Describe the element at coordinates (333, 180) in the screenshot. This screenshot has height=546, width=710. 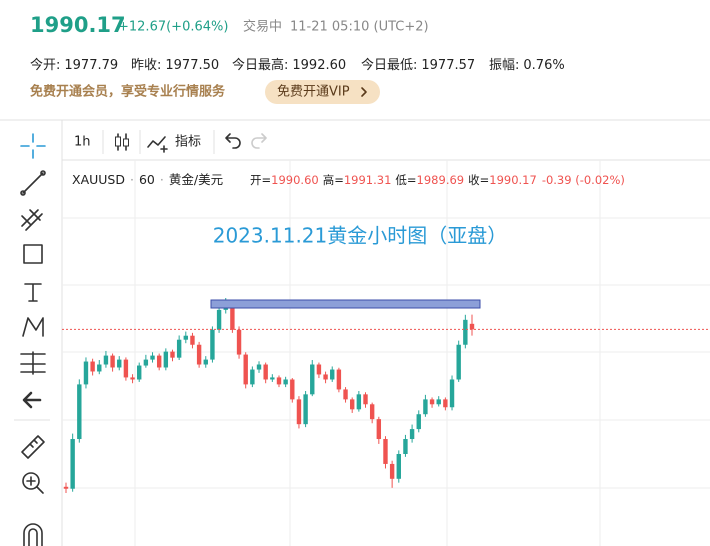
I see `ohlc-label: 高=` at that location.